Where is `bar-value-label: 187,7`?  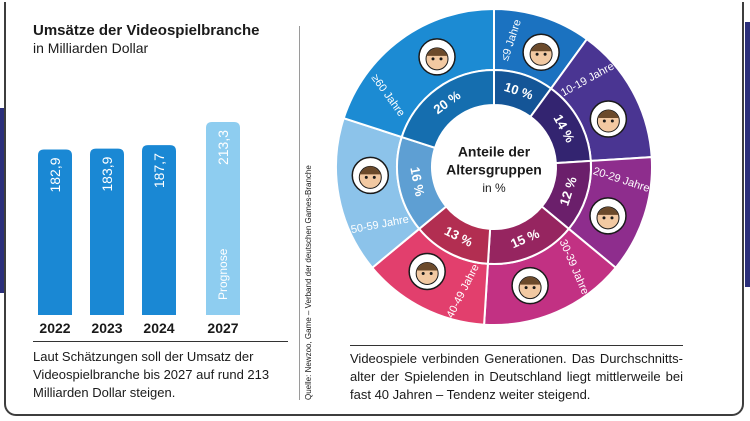
bar-value-label: 187,7 is located at coordinates (159, 170).